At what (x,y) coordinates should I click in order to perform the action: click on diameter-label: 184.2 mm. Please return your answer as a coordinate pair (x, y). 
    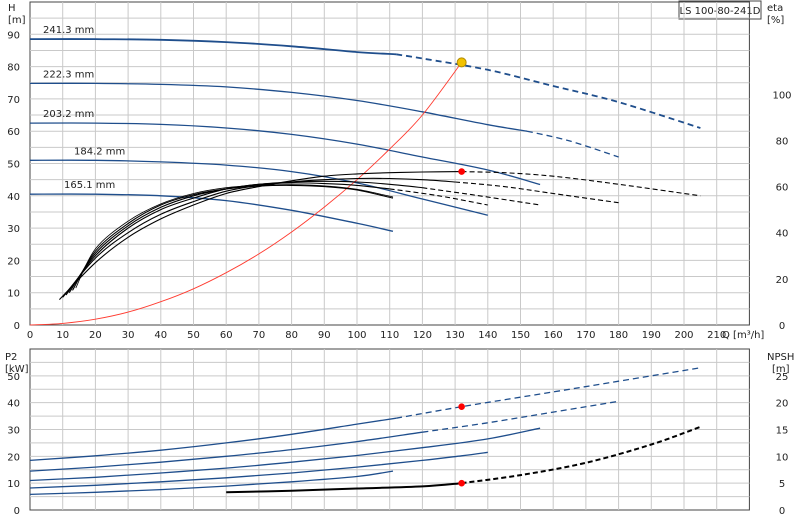
    Looking at the image, I should click on (99, 151).